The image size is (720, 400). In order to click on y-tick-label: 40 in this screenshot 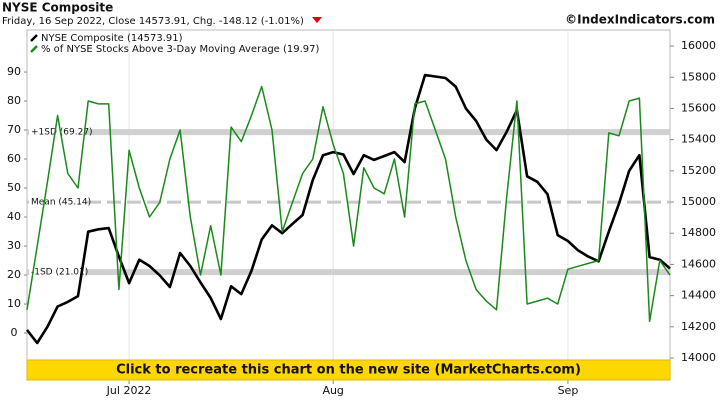, I will do `click(14, 216)`.